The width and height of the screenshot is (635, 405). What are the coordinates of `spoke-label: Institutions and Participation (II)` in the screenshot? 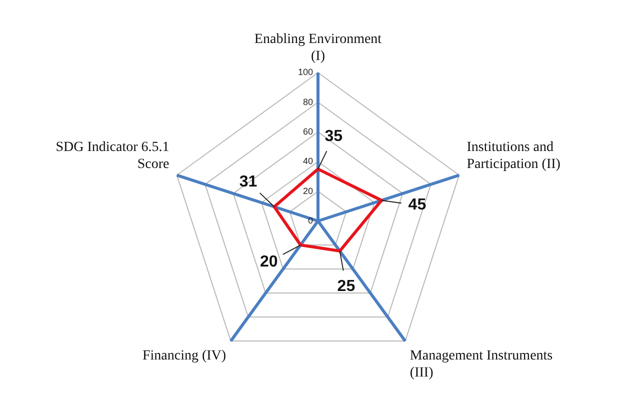 It's located at (513, 156).